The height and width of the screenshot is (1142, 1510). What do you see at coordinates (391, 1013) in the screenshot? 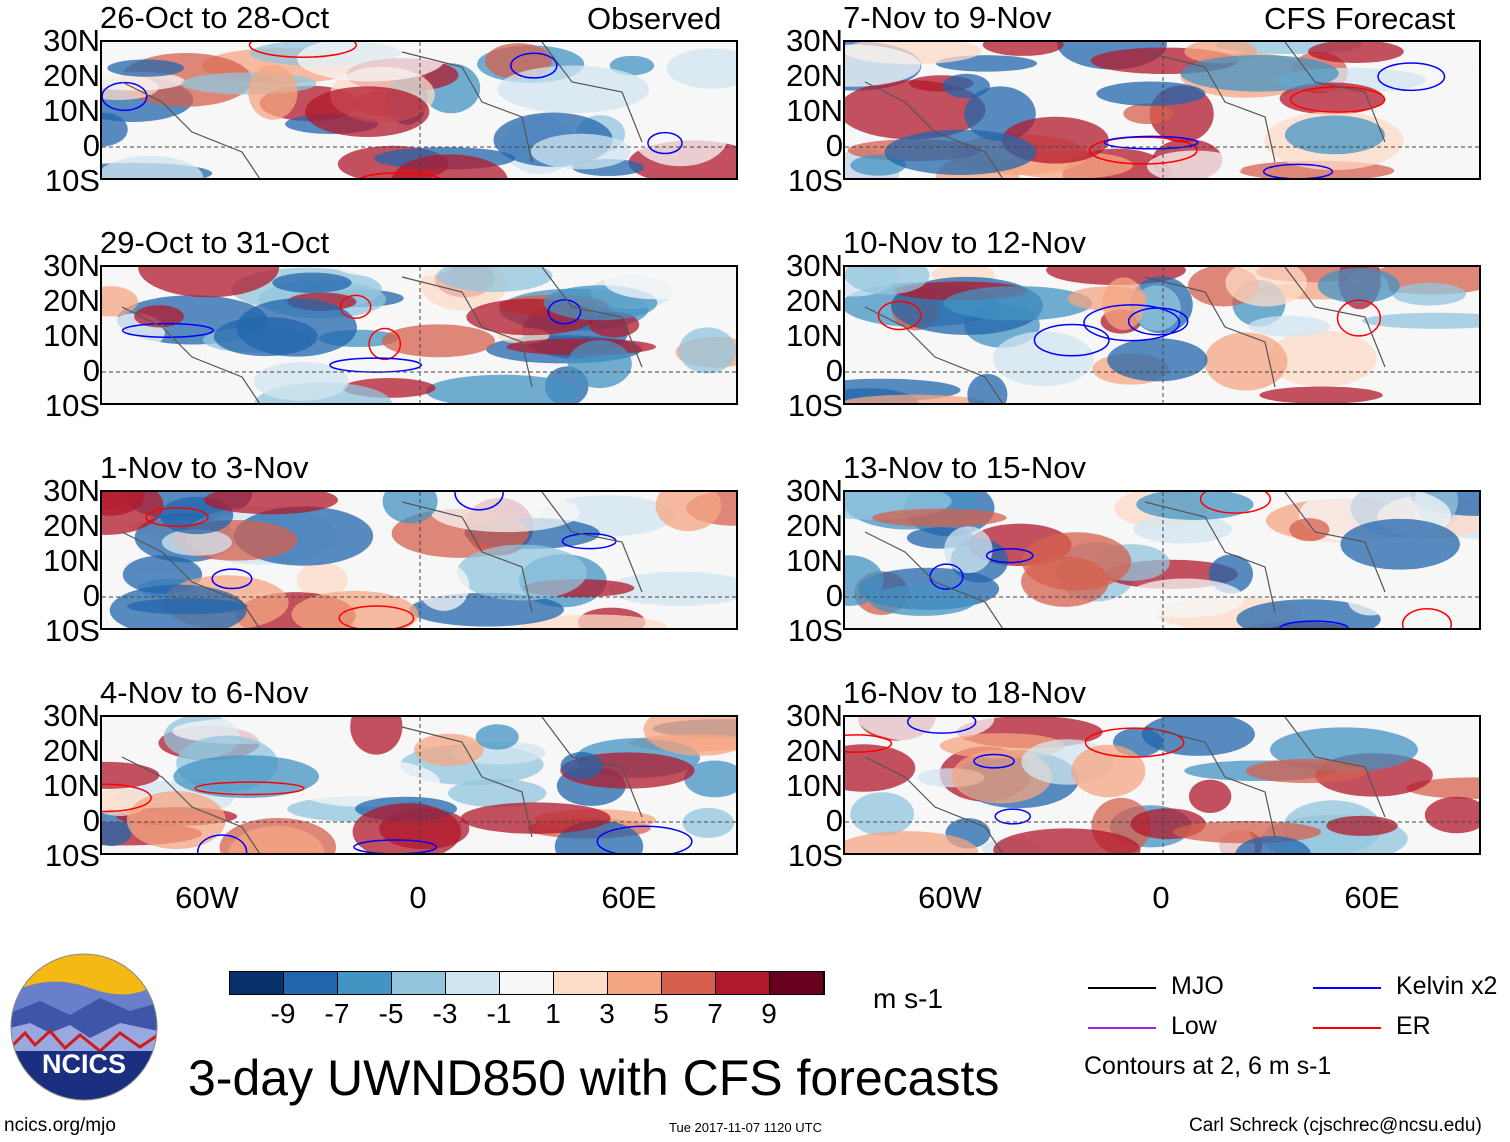
I see `colorbar-label: -5` at bounding box center [391, 1013].